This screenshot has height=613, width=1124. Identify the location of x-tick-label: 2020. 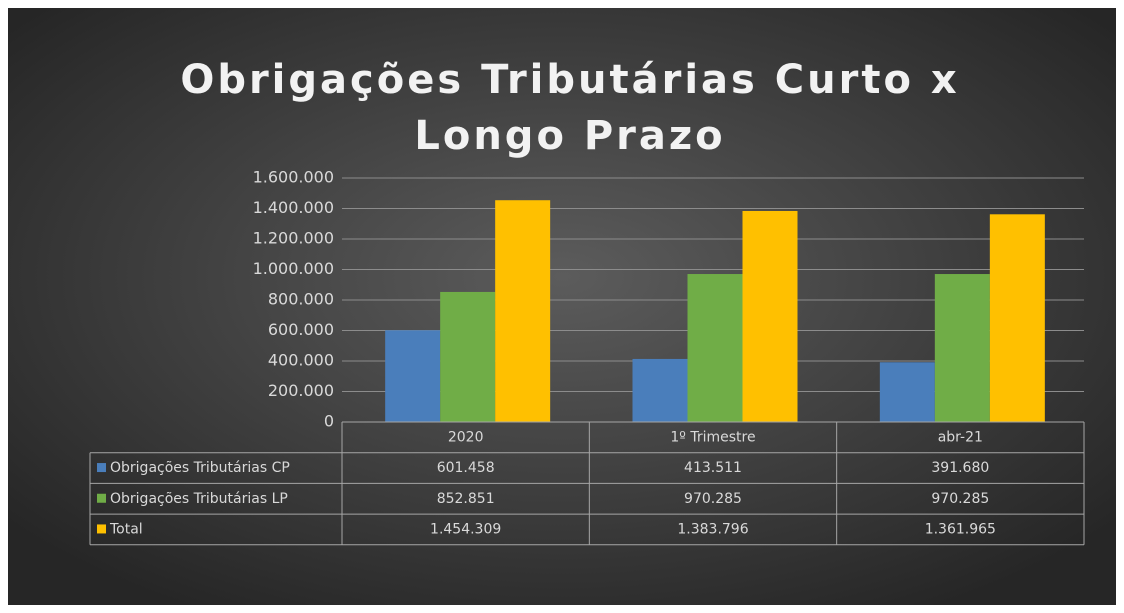
(466, 437).